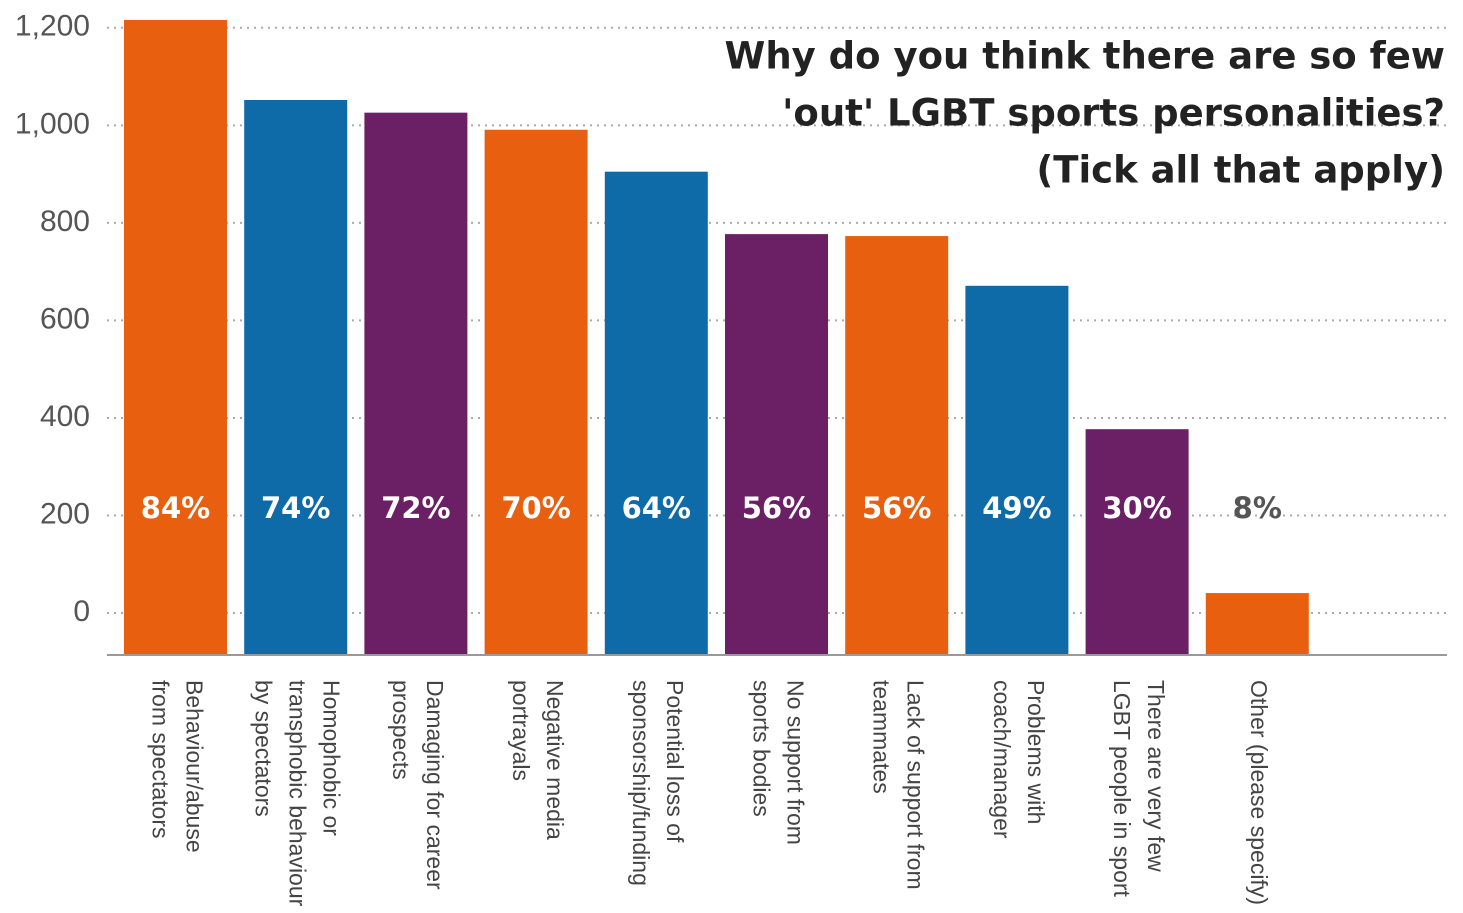  I want to click on bar-label: 49%, so click(1016, 508).